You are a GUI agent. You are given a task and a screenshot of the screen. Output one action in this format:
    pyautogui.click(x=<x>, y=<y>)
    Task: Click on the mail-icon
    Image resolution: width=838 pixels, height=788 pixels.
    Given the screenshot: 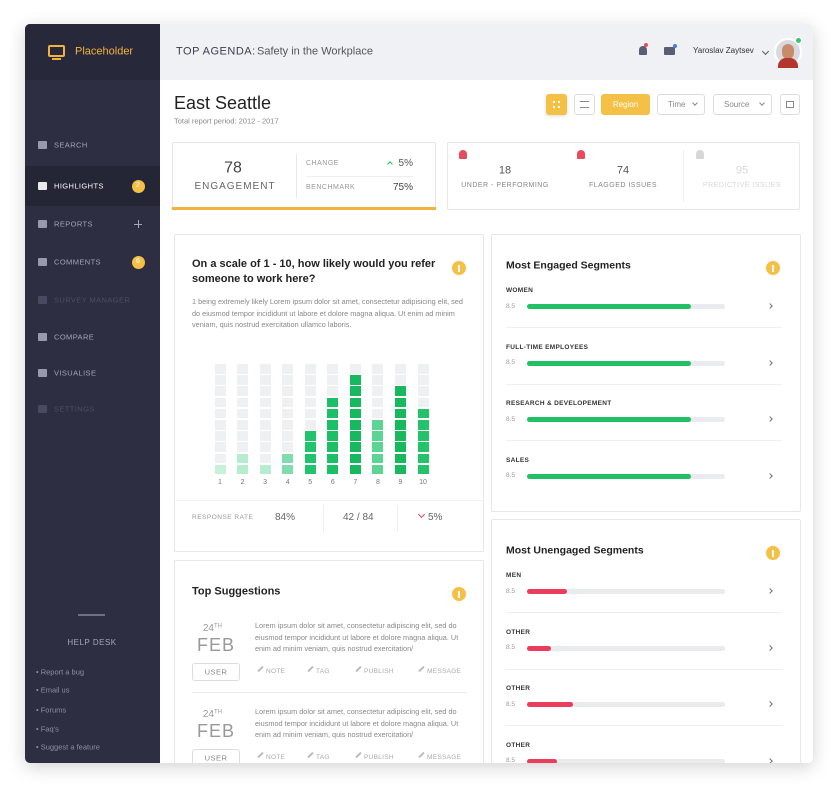 What is the action you would take?
    pyautogui.click(x=669, y=51)
    